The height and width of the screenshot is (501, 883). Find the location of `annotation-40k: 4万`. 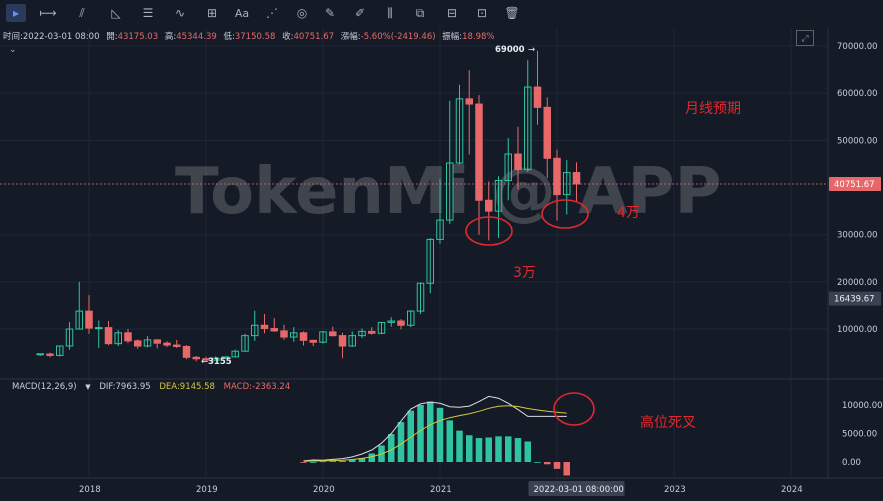

annotation-40k: 4万 is located at coordinates (628, 213).